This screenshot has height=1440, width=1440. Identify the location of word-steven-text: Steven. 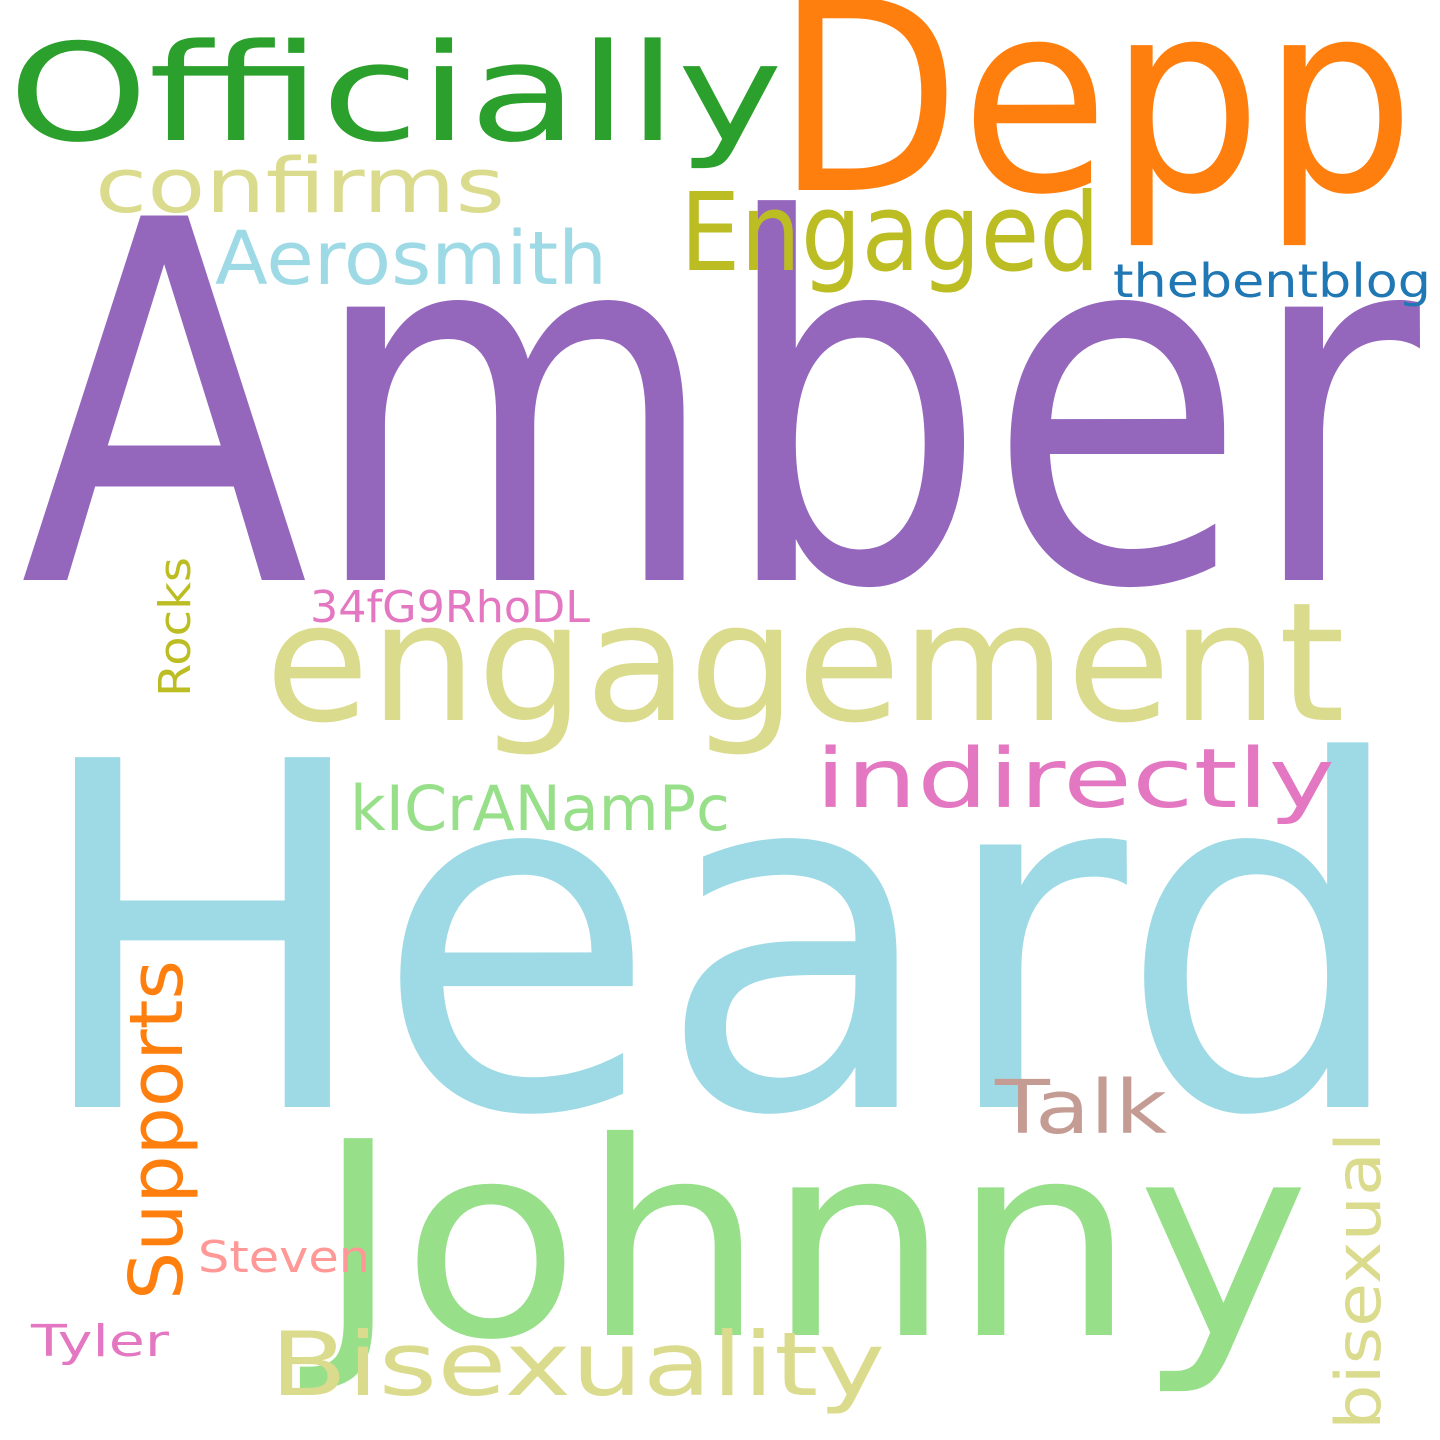
(284, 1257).